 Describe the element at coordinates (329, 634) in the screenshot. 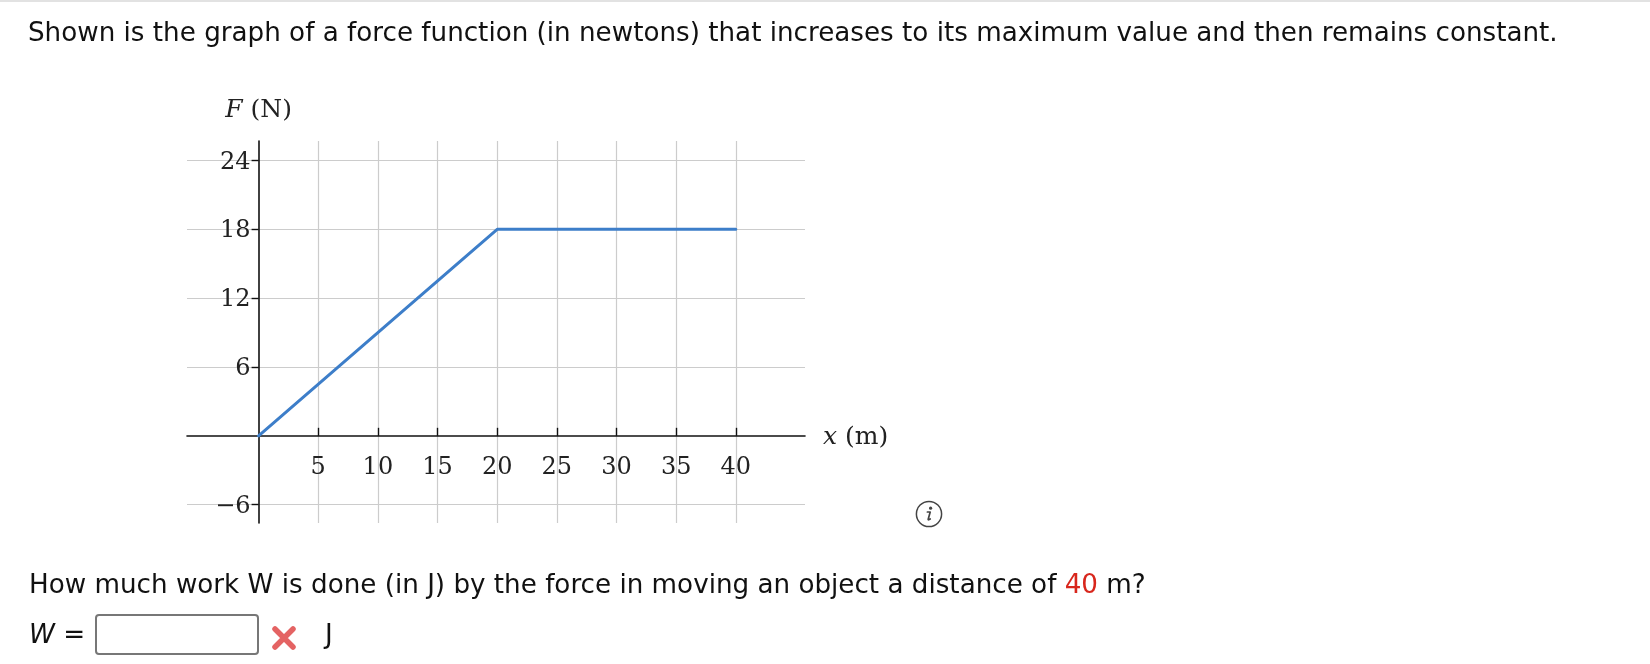

I see `text: J` at that location.